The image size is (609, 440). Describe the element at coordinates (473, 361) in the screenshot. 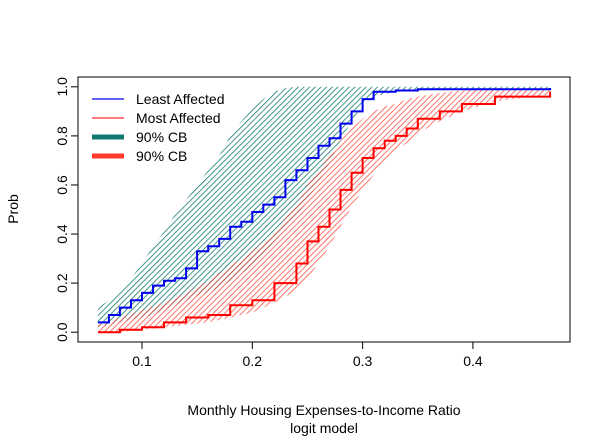

I see `x-tick-label: 0.4` at that location.